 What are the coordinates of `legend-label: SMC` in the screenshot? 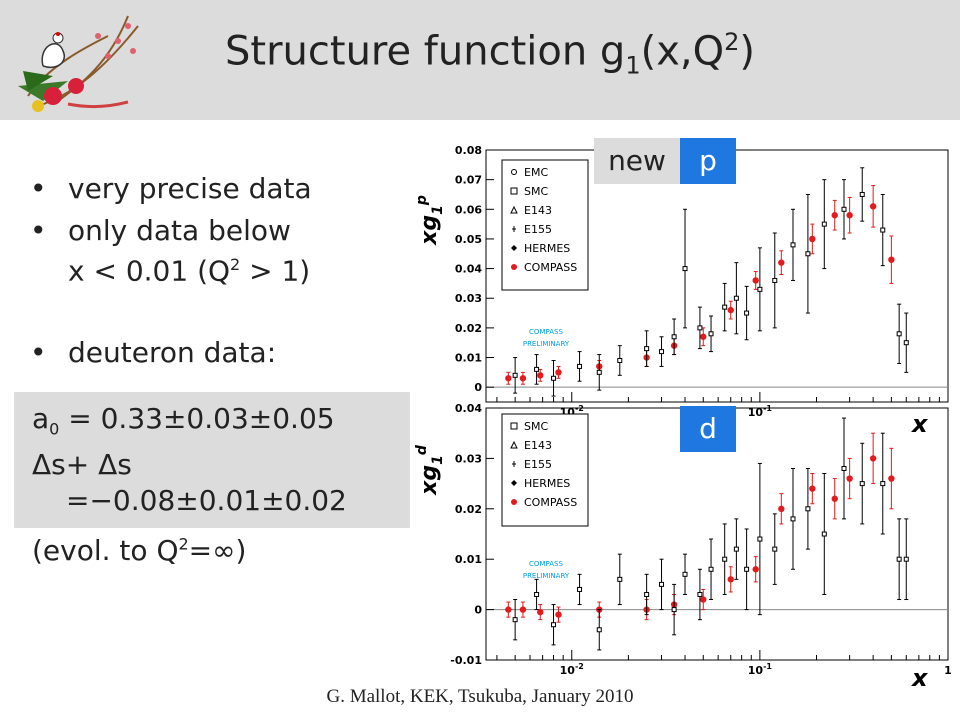 It's located at (536, 191).